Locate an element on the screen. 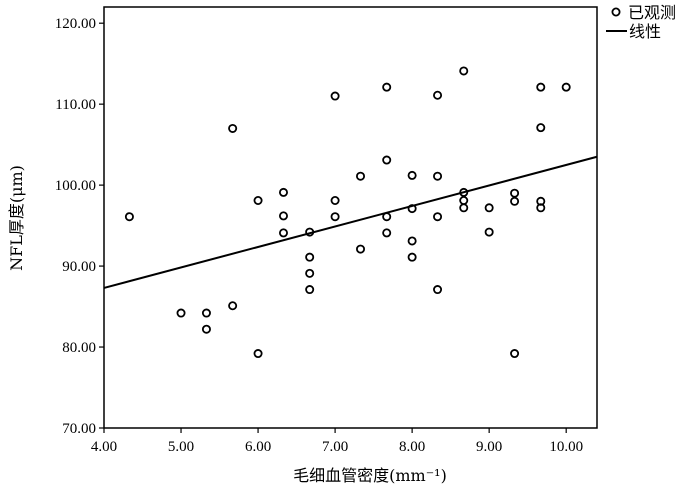 The height and width of the screenshot is (487, 700). x-tick-label: 10.00 is located at coordinates (566, 447).